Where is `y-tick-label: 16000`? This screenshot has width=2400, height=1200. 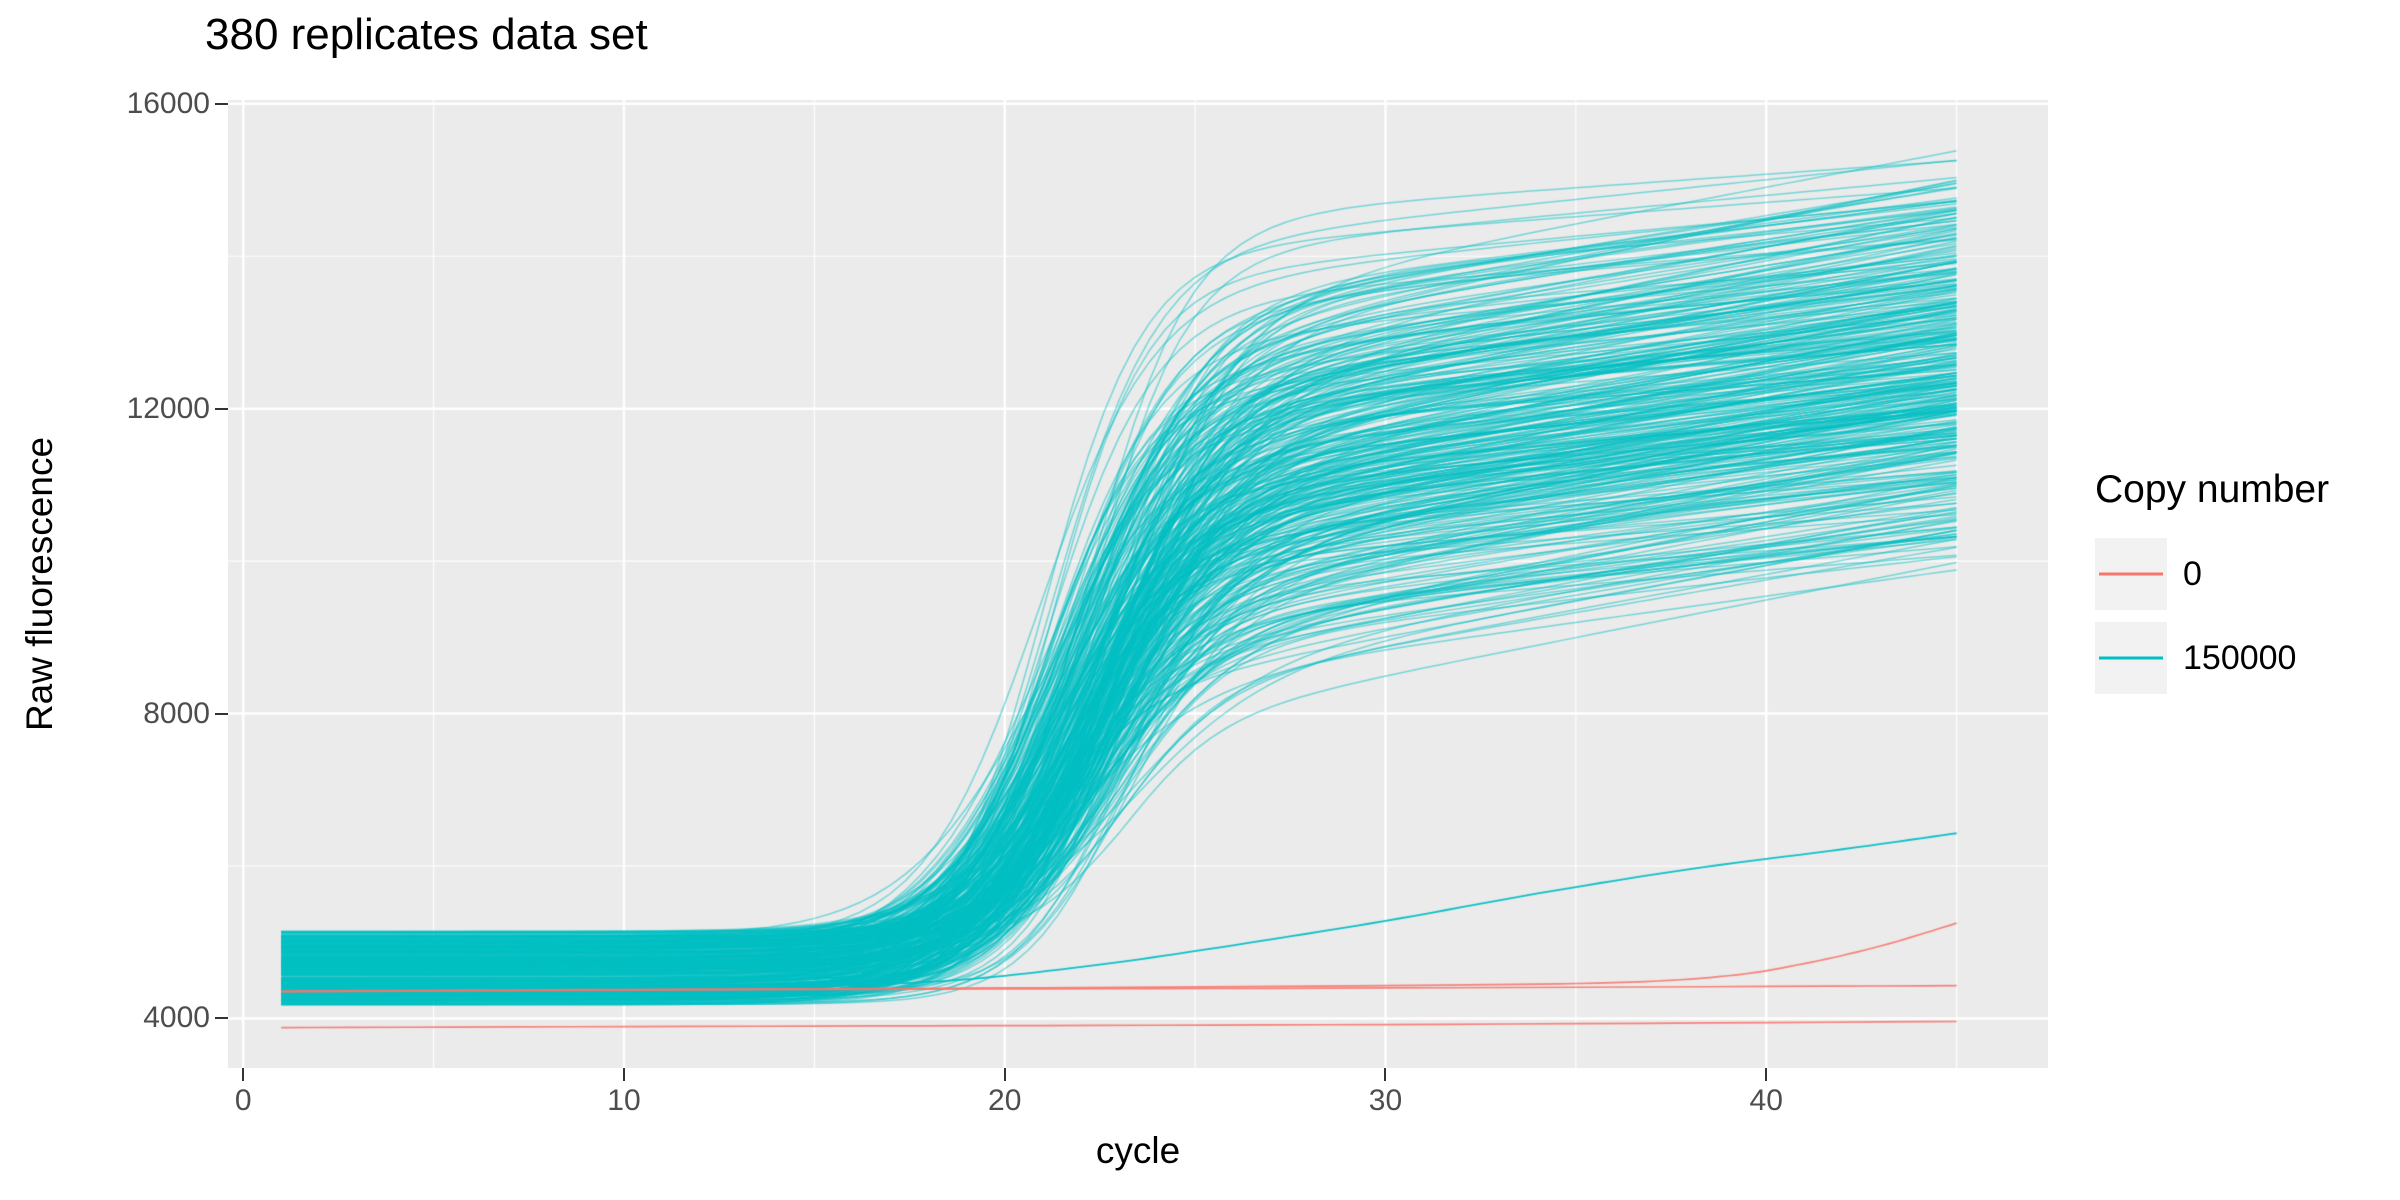 y-tick-label: 16000 is located at coordinates (168, 103).